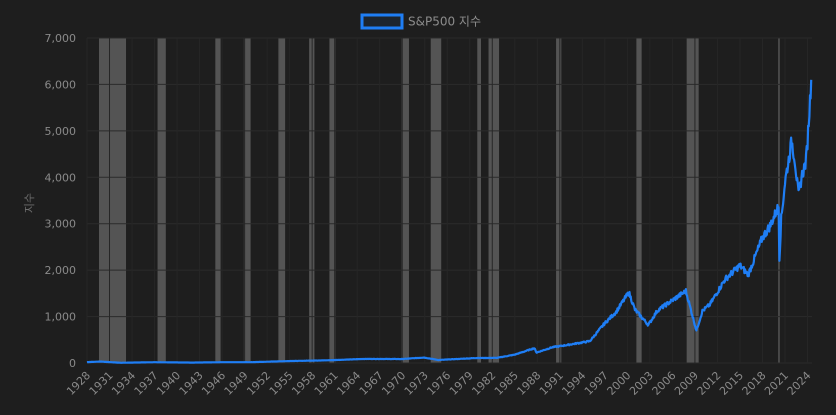  What do you see at coordinates (61, 177) in the screenshot?
I see `y-tick-label: 4,000` at bounding box center [61, 177].